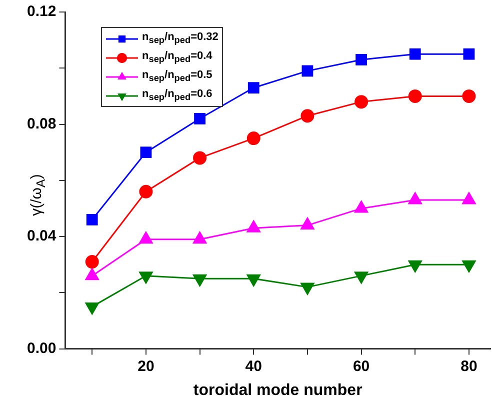  I want to click on x-axis-title: toroidal mode number, so click(277, 390).